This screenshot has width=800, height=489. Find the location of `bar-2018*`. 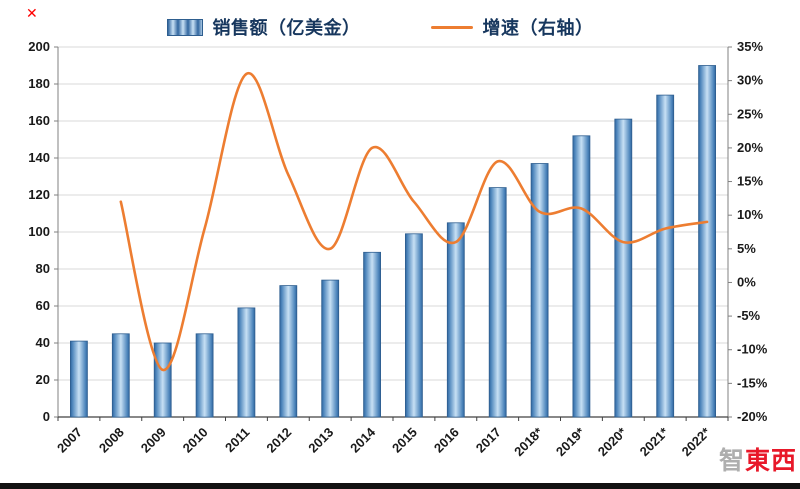

bar-2018* is located at coordinates (539, 290).